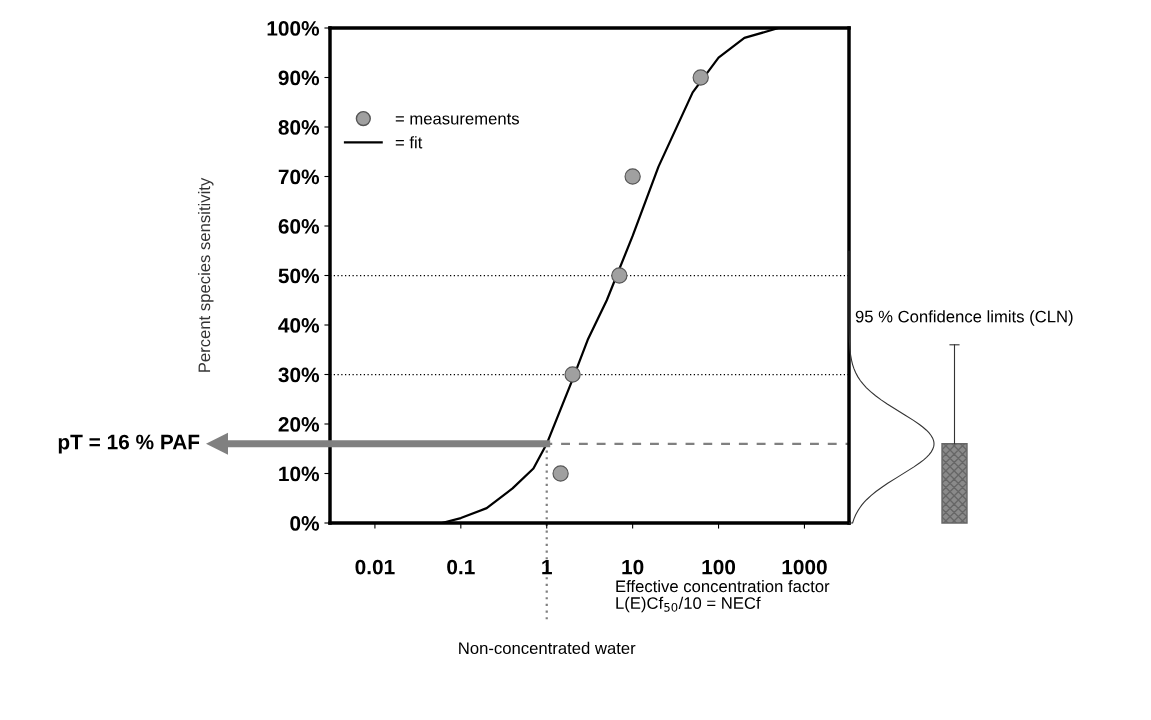 The image size is (1151, 720). I want to click on y-tick-label: 60%, so click(299, 226).